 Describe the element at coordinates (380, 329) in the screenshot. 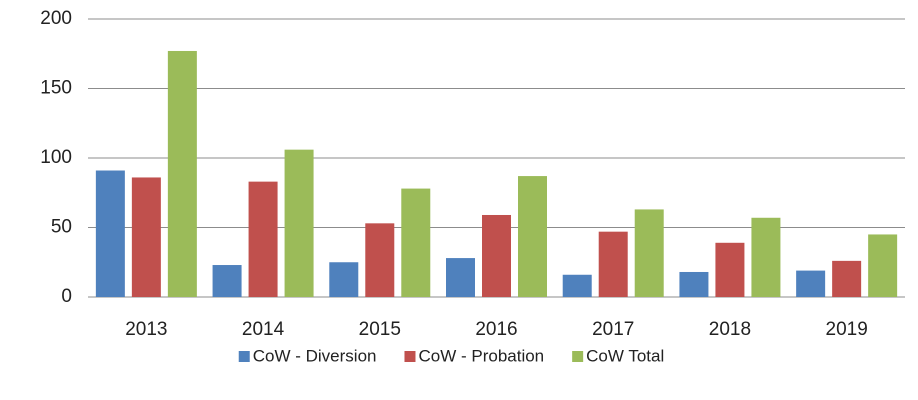

I see `x-tick-label: 2015` at that location.